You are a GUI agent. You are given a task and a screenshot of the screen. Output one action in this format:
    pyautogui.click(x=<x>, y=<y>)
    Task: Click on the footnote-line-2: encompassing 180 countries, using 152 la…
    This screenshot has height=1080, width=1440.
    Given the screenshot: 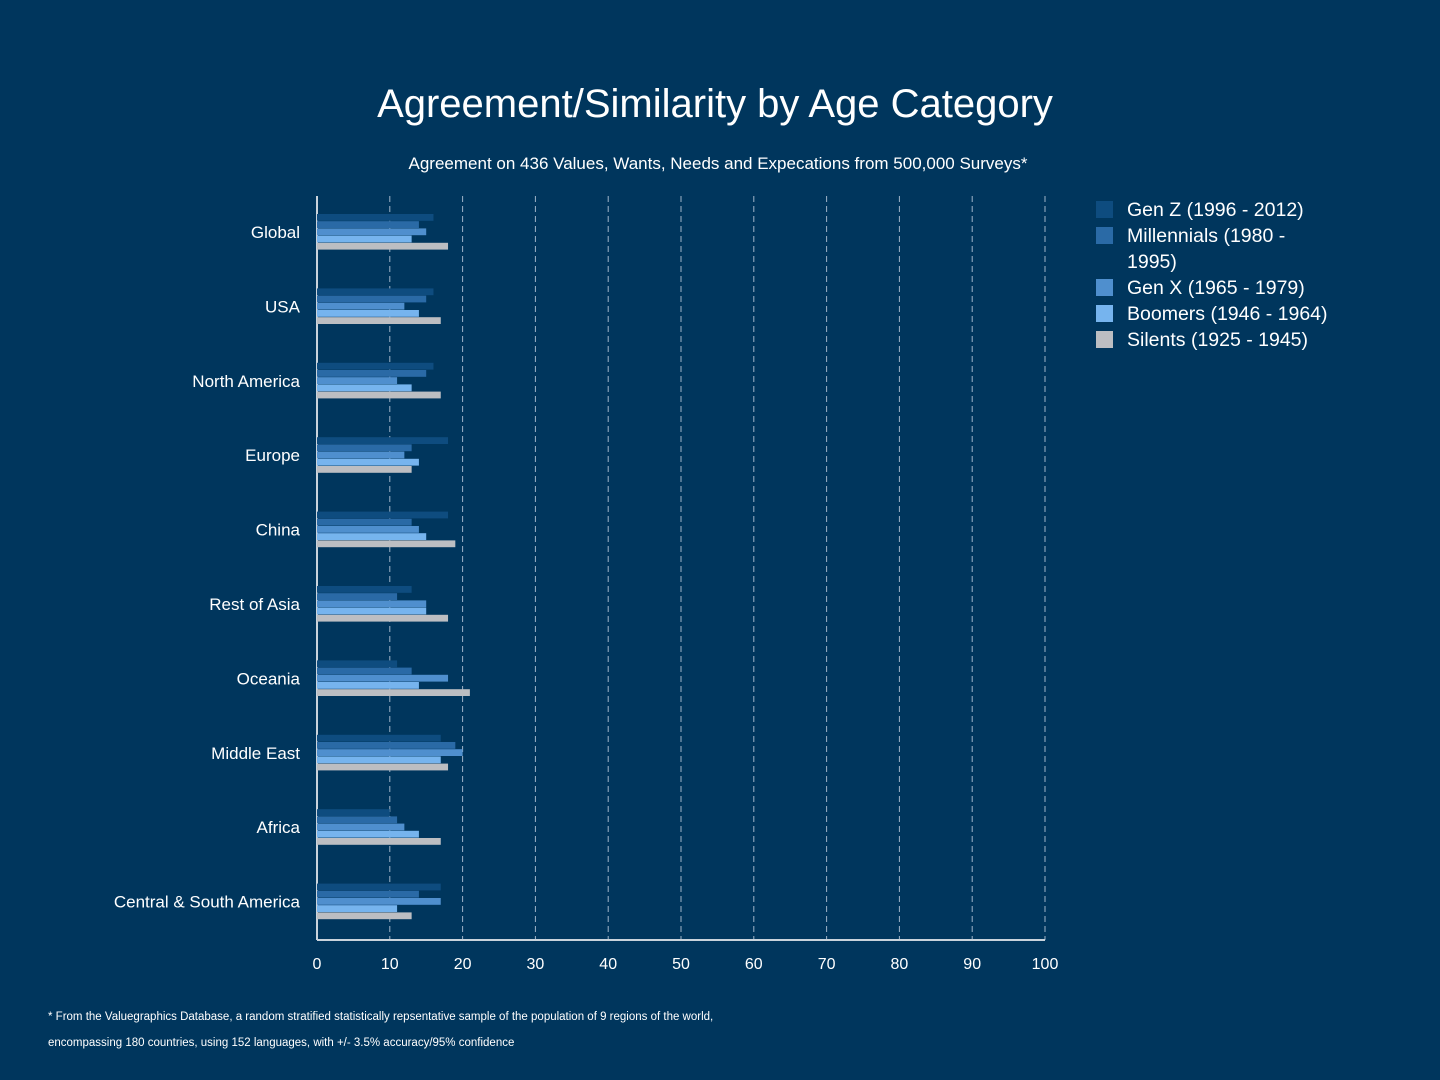 What is the action you would take?
    pyautogui.click(x=281, y=1043)
    